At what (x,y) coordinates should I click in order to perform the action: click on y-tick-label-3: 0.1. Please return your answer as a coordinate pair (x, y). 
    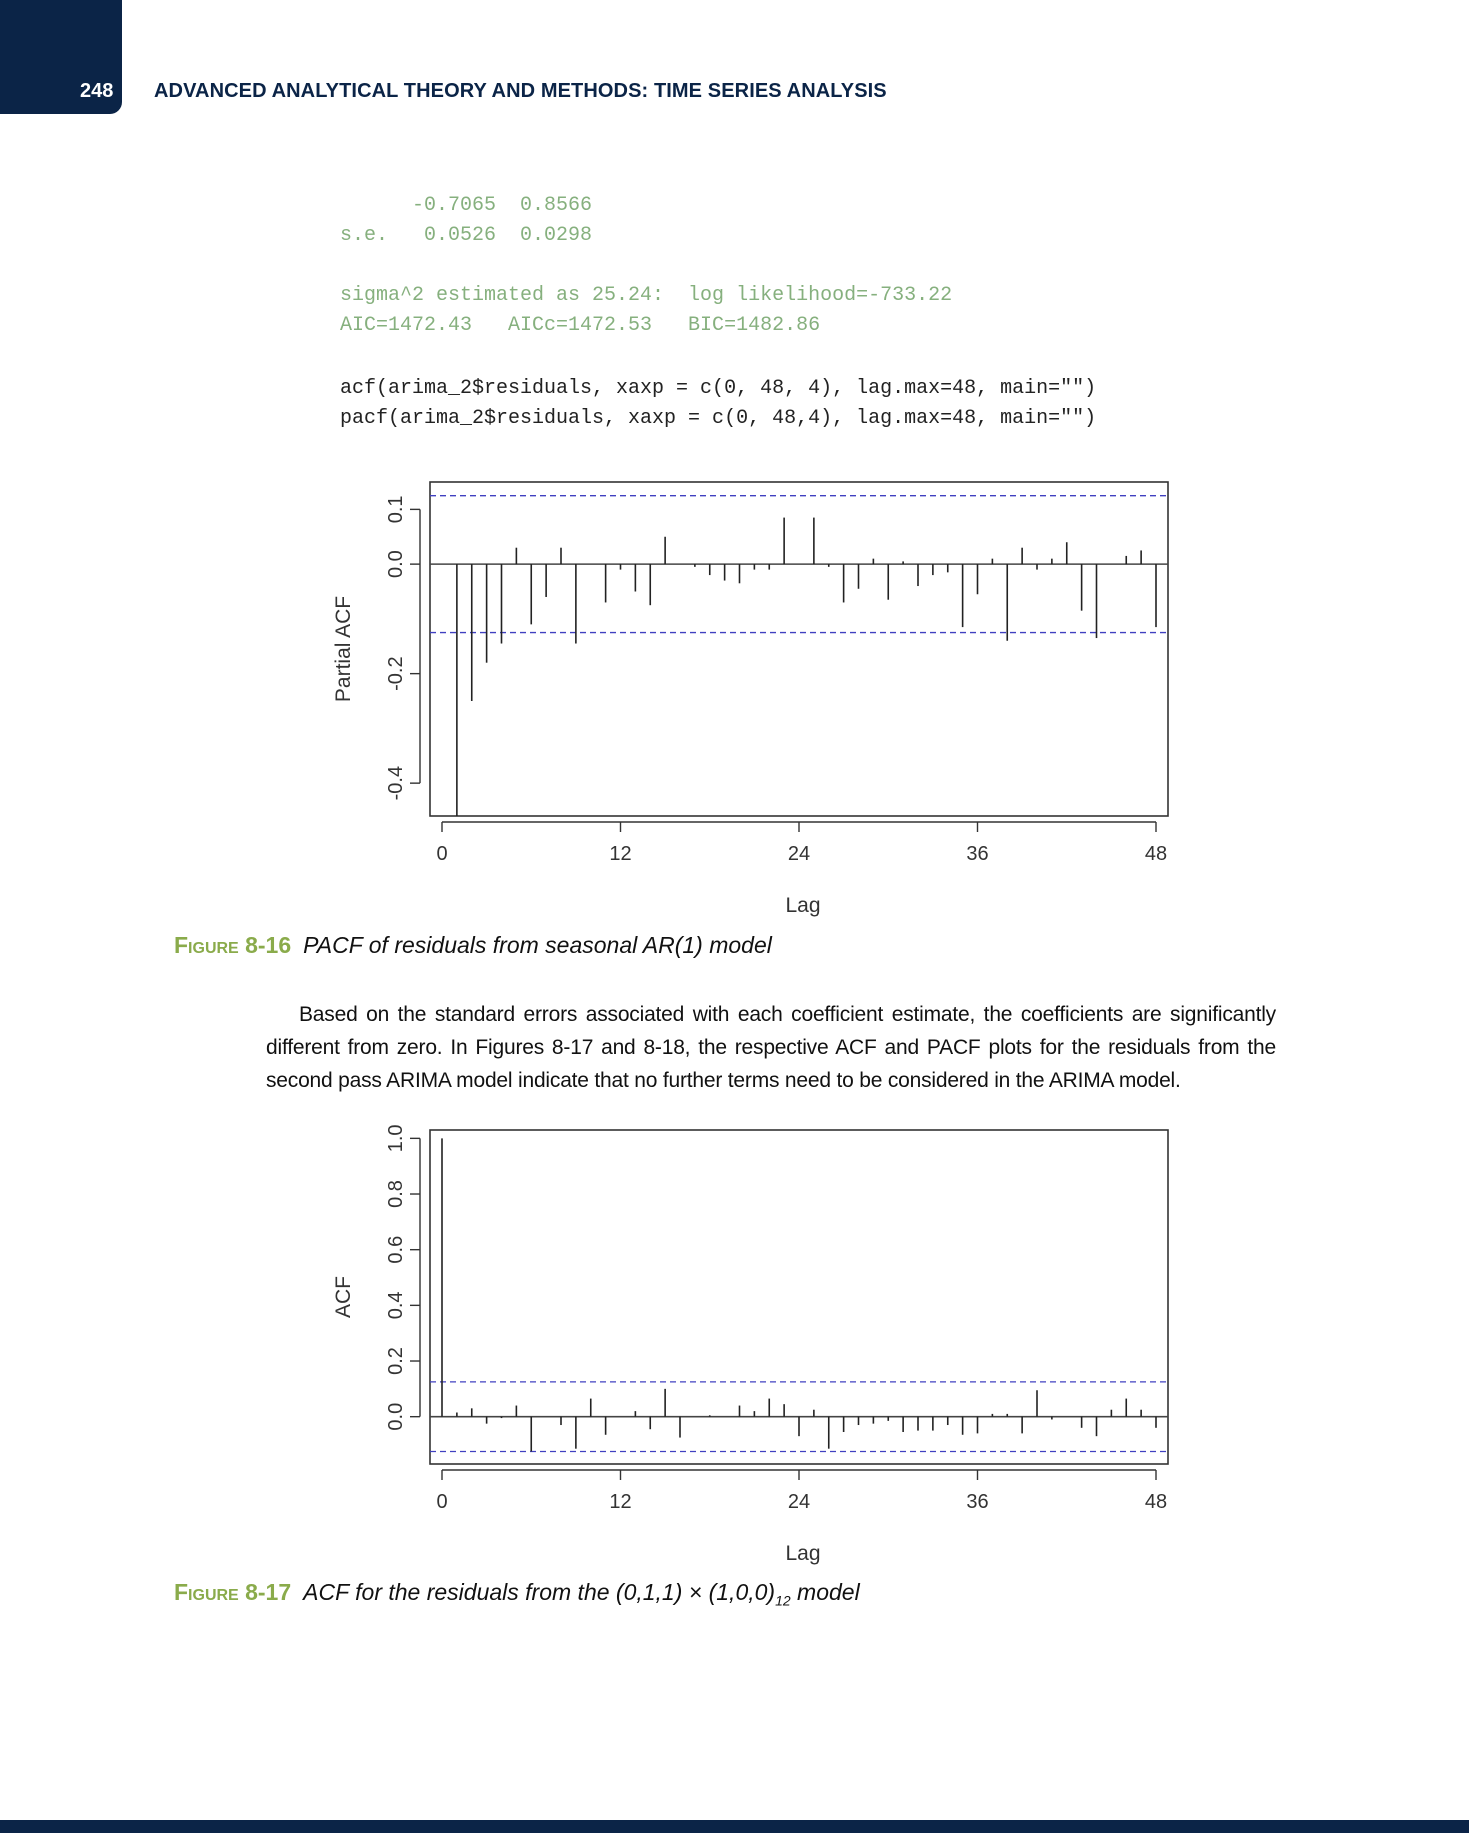
    Looking at the image, I should click on (396, 509).